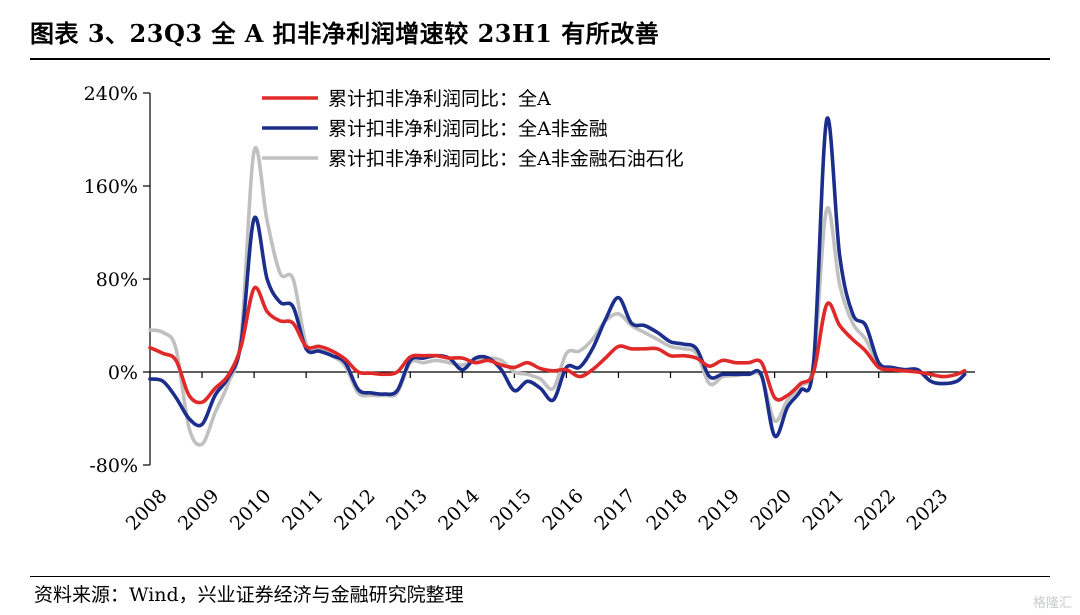 The height and width of the screenshot is (615, 1080). I want to click on legend-item-quan-a-label: 累计扣非净利润同比：全A, so click(439, 99).